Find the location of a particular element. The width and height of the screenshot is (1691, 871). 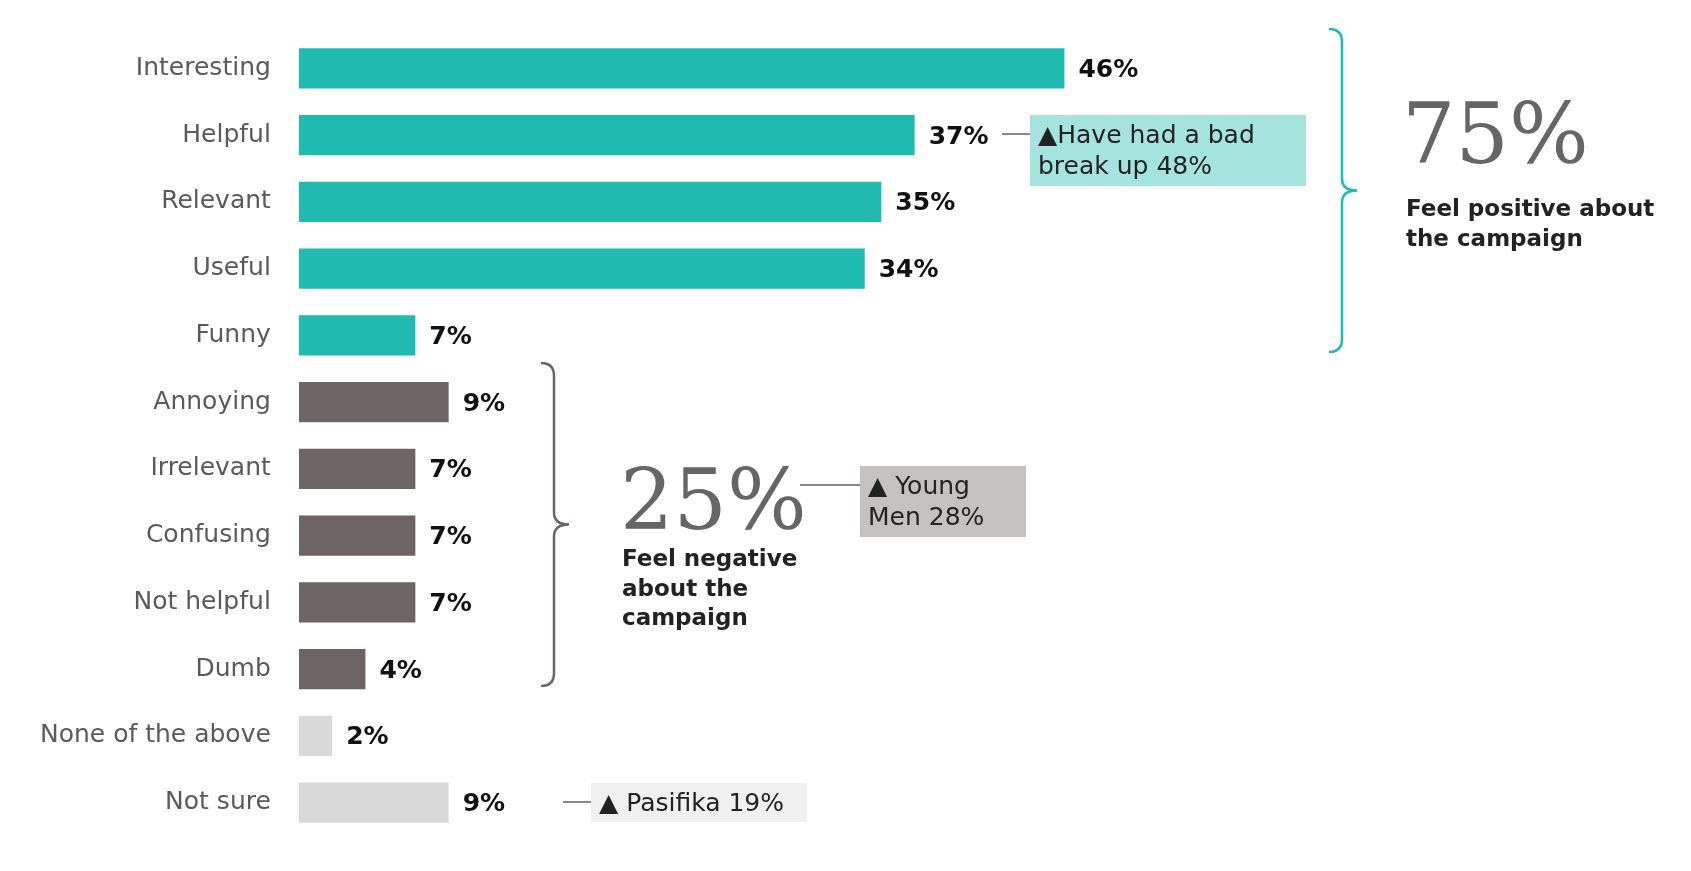

y-tick-label: Helpful is located at coordinates (226, 133).